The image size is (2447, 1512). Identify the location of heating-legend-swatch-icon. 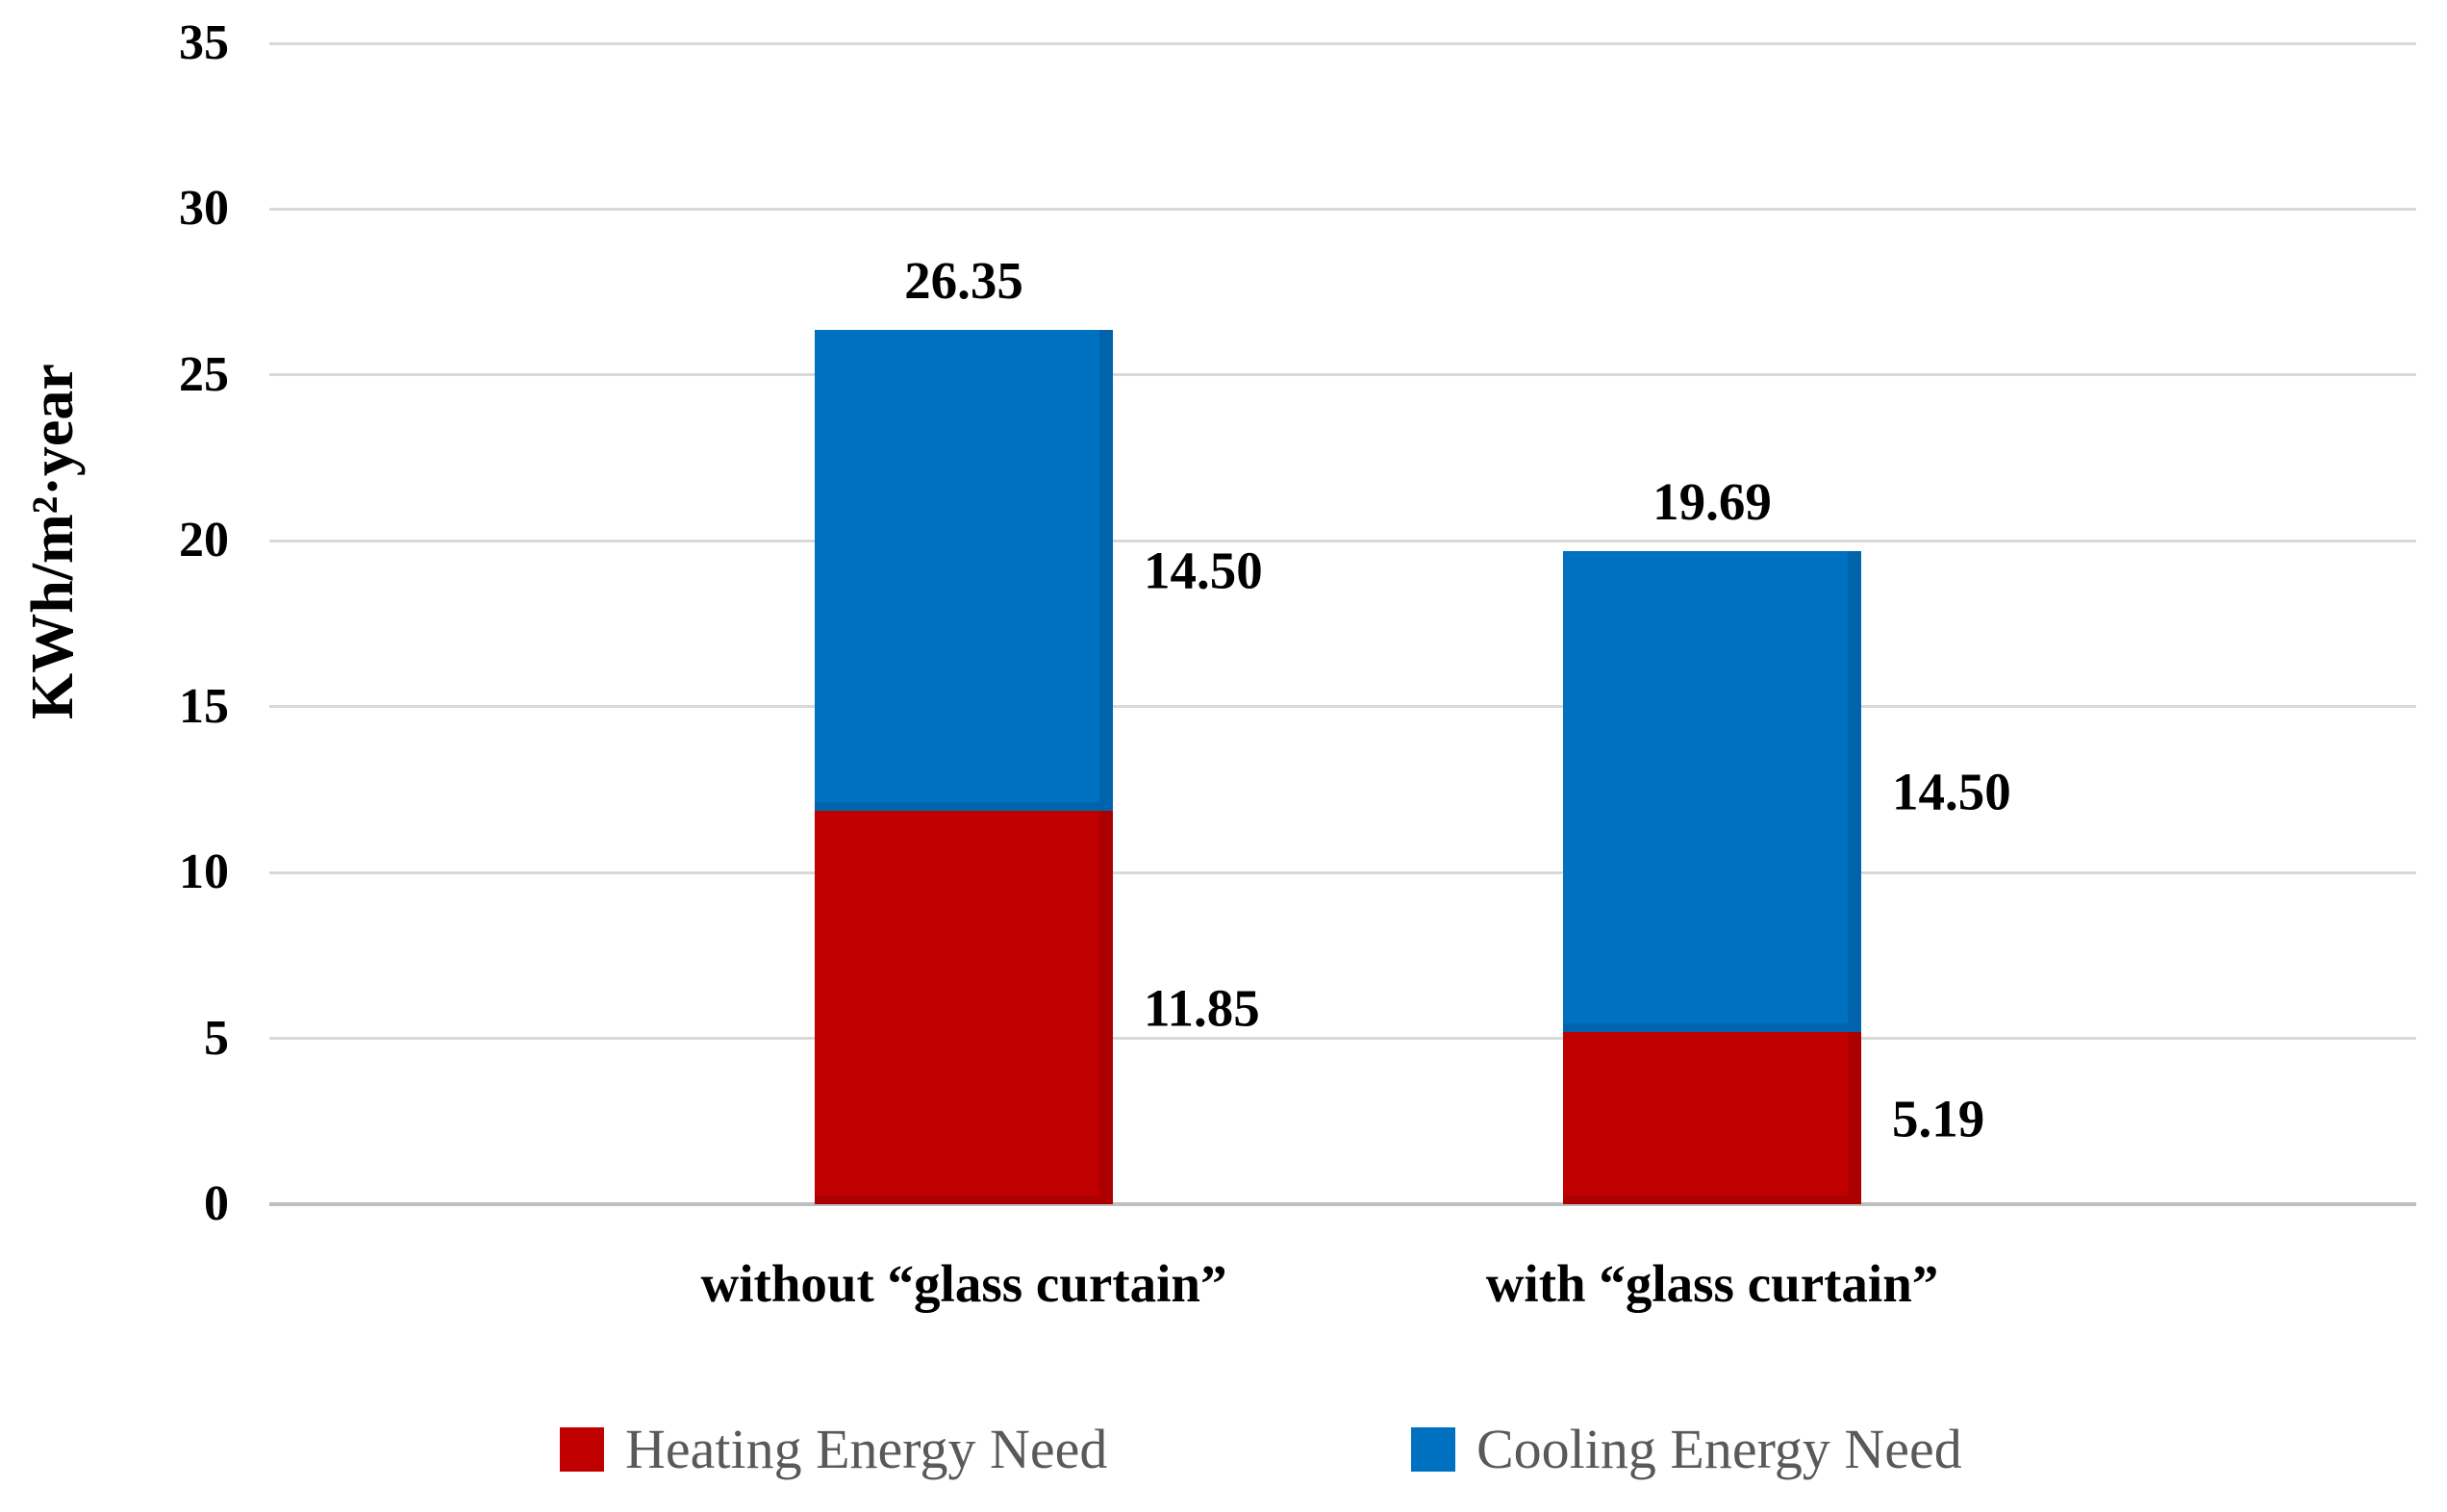
(582, 1450).